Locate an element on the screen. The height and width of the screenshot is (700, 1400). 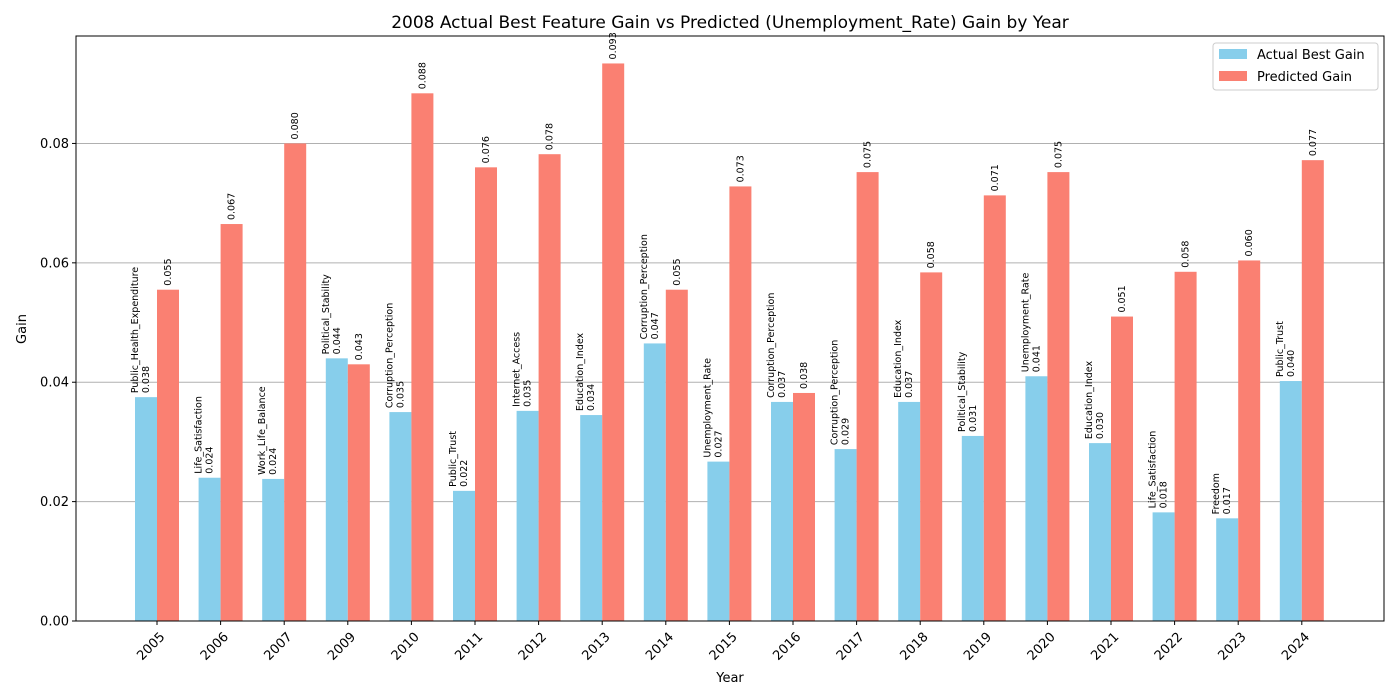
x-tick-label: 2012 is located at coordinates (533, 647).